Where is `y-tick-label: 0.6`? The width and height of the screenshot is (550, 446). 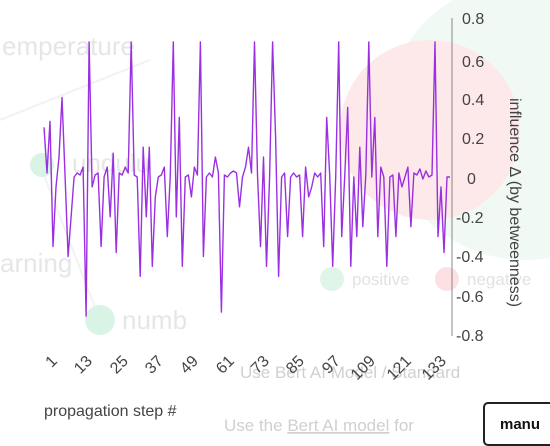 y-tick-label: 0.6 is located at coordinates (473, 62).